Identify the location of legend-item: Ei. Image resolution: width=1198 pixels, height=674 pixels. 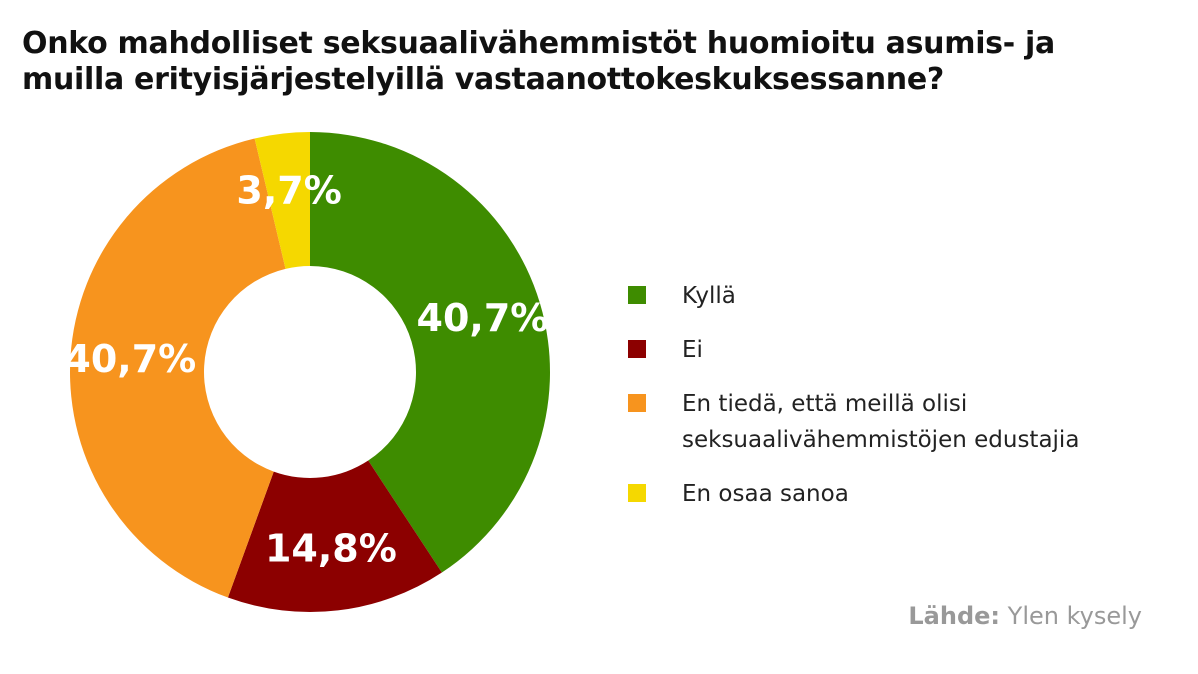
(896, 350).